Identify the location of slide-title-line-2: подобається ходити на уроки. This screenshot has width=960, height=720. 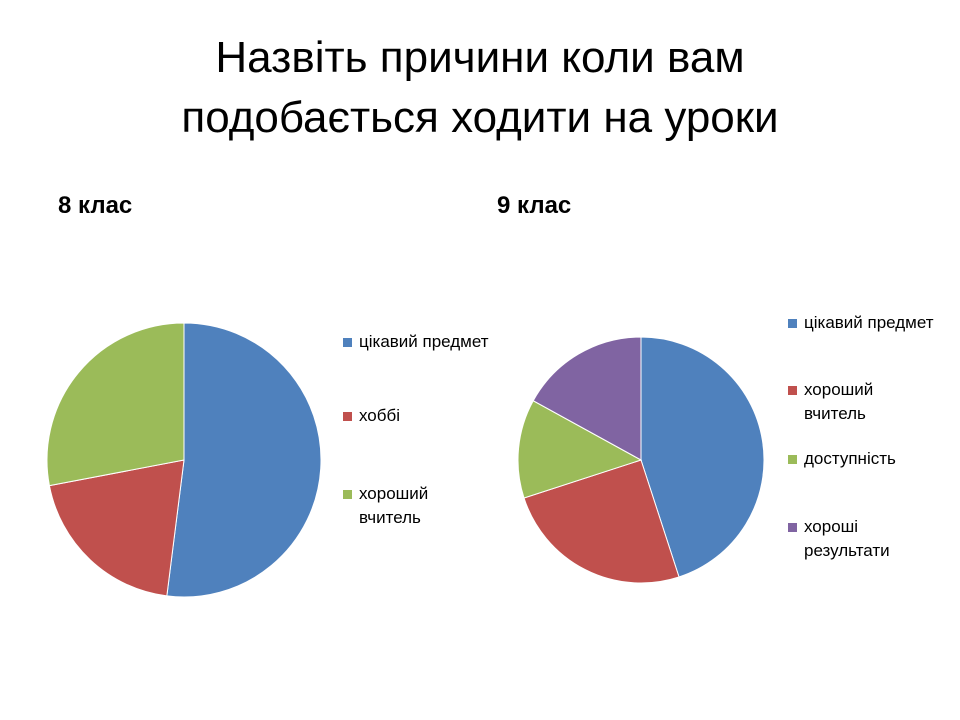
(480, 117).